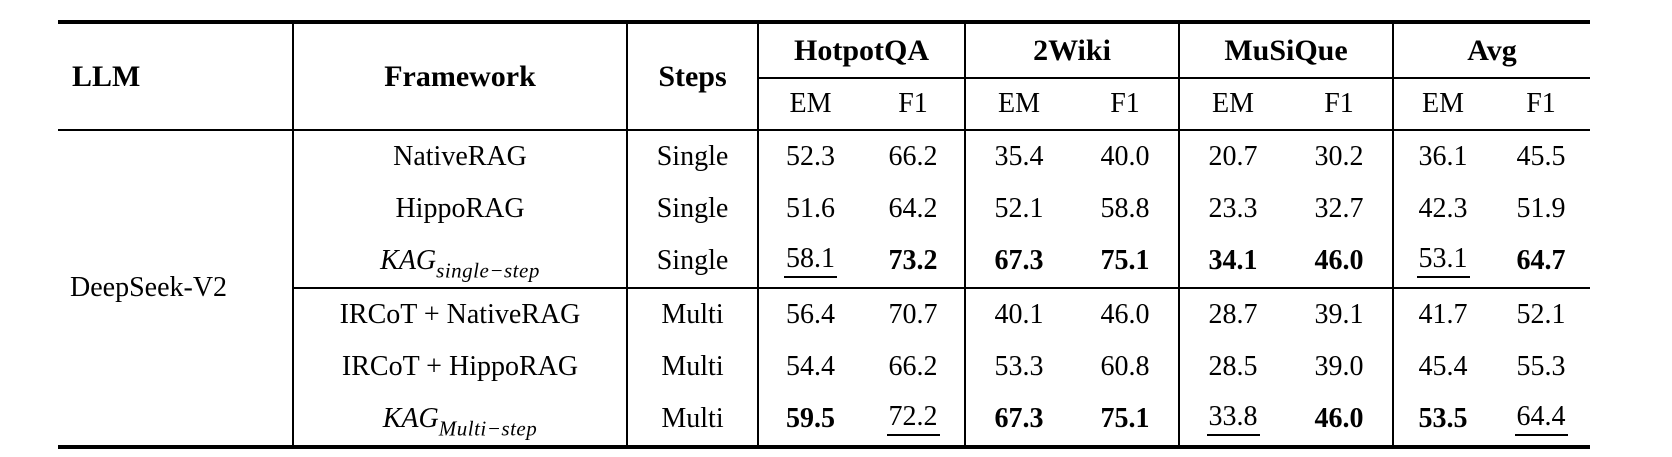 This screenshot has width=1672, height=457. What do you see at coordinates (810, 314) in the screenshot?
I see `metric-cell: 56.4` at bounding box center [810, 314].